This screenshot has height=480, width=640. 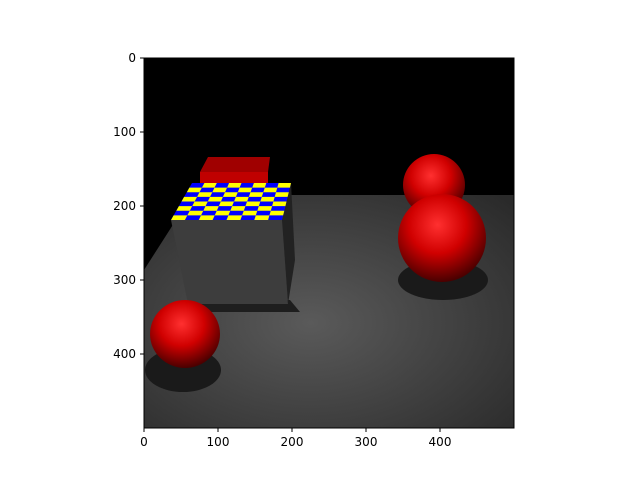 What do you see at coordinates (235, 164) in the screenshot?
I see `red-box-top` at bounding box center [235, 164].